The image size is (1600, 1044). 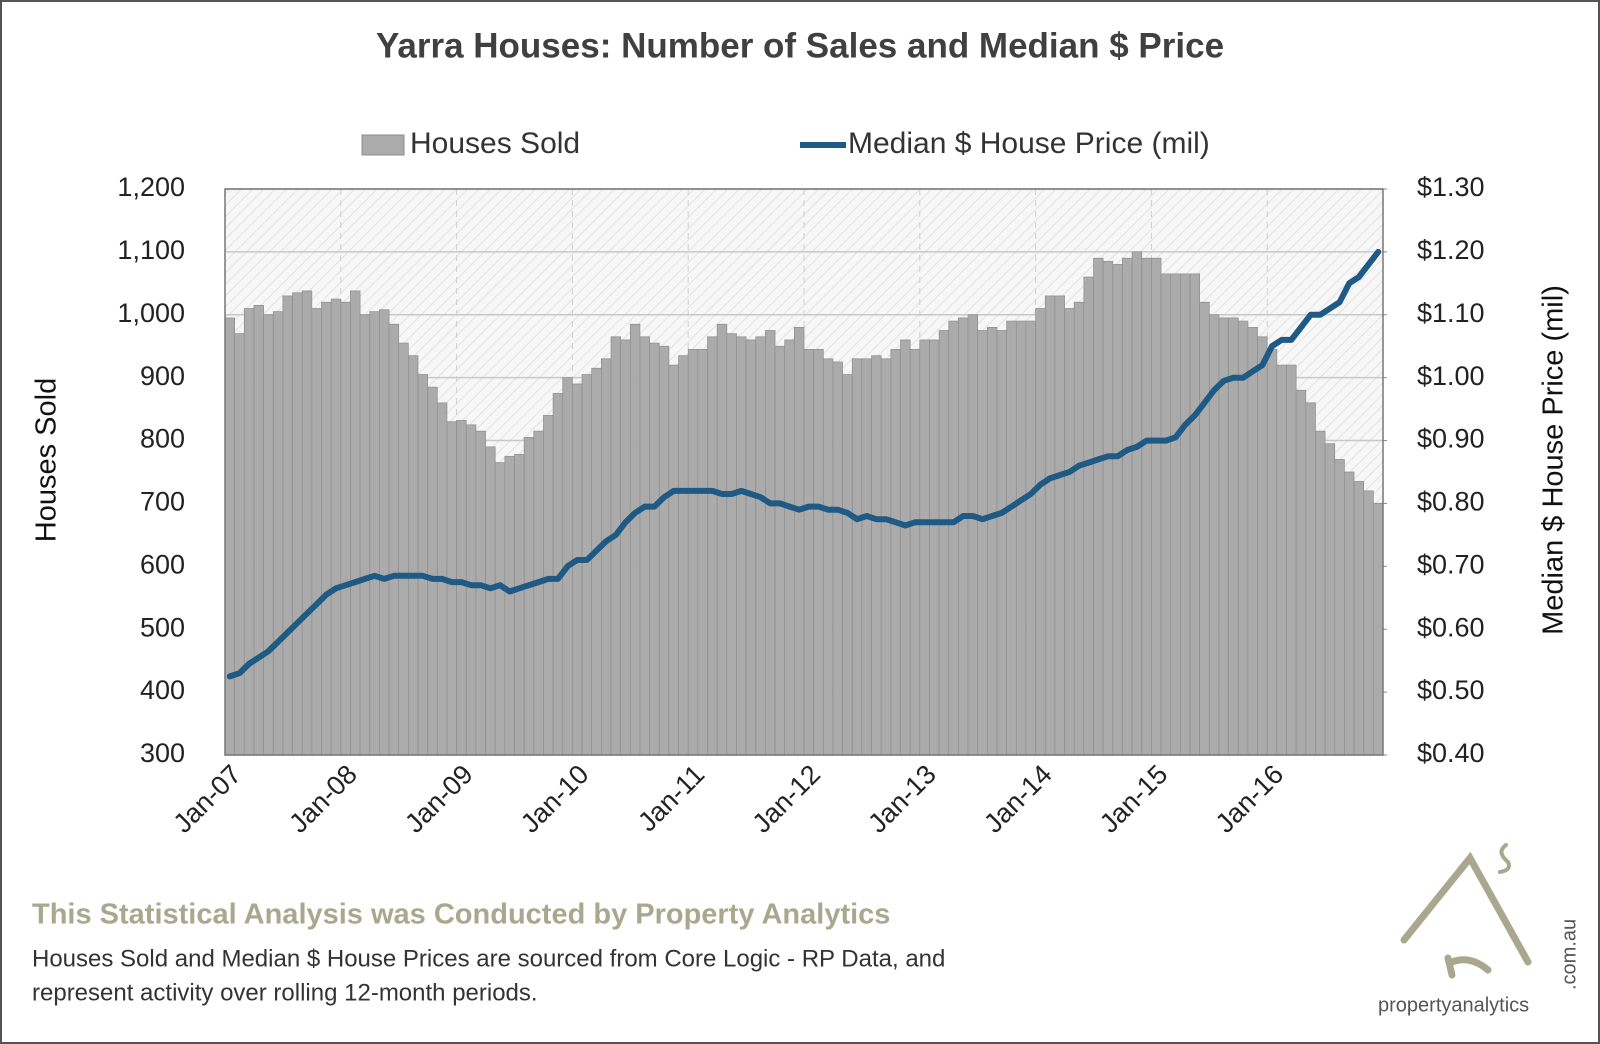 I want to click on y-axis-label: Houses Sold, so click(x=47, y=460).